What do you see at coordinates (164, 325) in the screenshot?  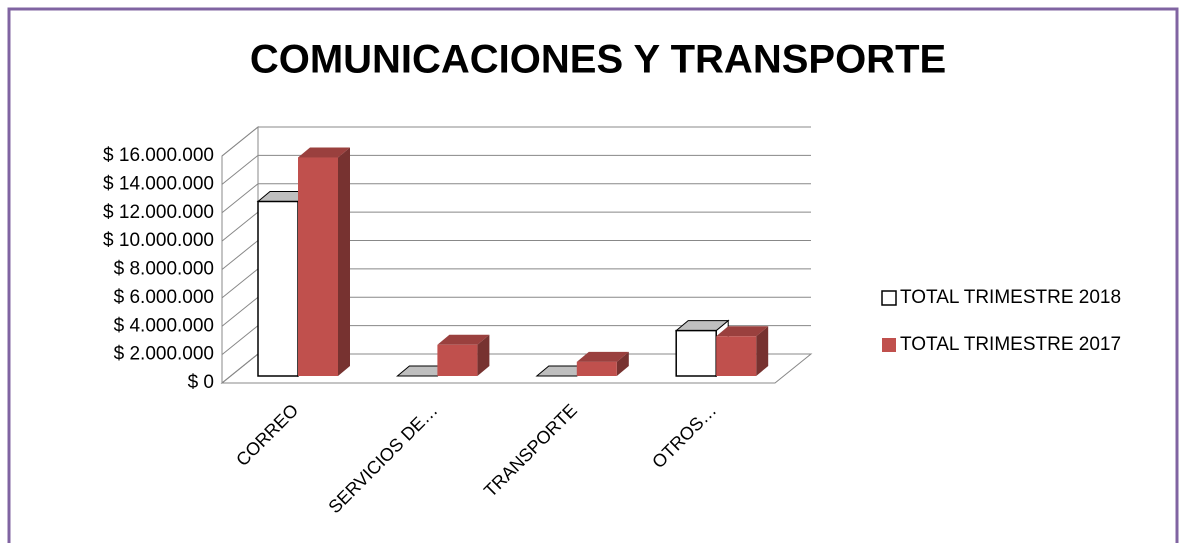 I see `y-tick-label: $ 4.000.000` at bounding box center [164, 325].